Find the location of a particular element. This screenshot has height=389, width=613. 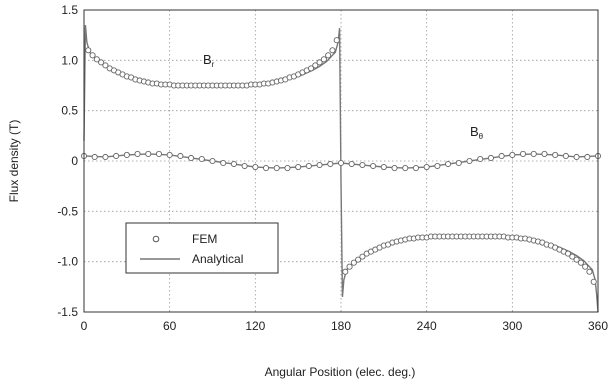

y-axis-title: Flux density (T) is located at coordinates (14, 161).